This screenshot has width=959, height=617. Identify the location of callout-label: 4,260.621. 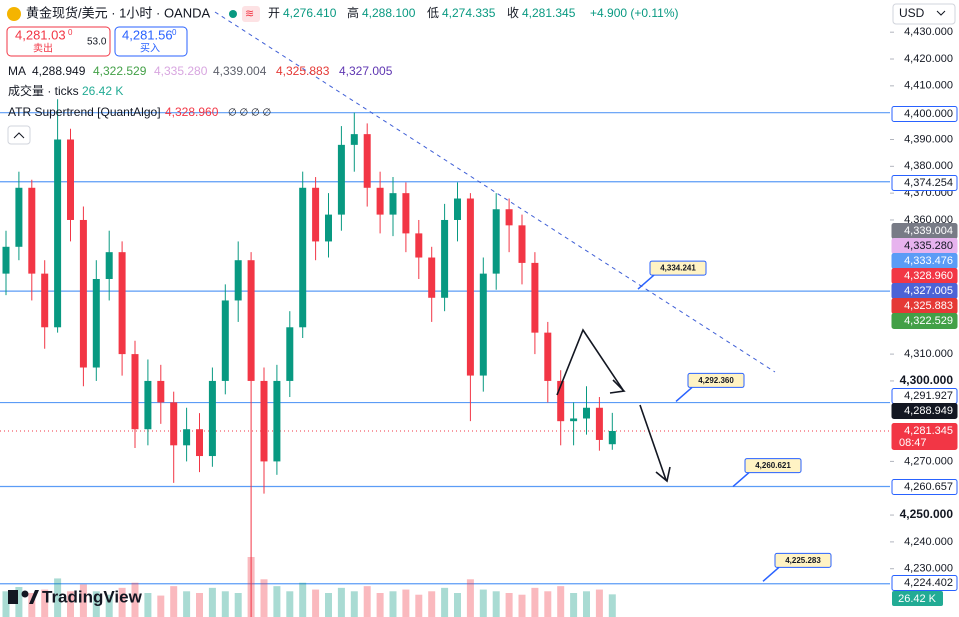
(773, 465).